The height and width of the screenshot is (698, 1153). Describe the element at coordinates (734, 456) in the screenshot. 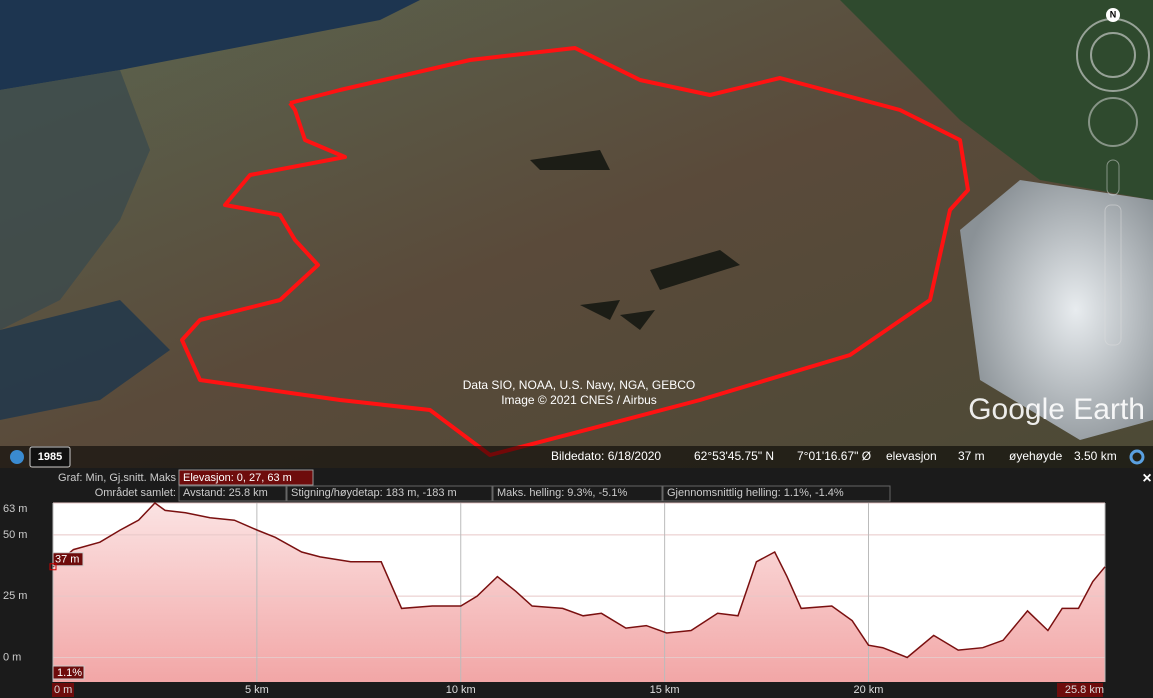

I see `latitude: 62°53'45.75" N` at that location.